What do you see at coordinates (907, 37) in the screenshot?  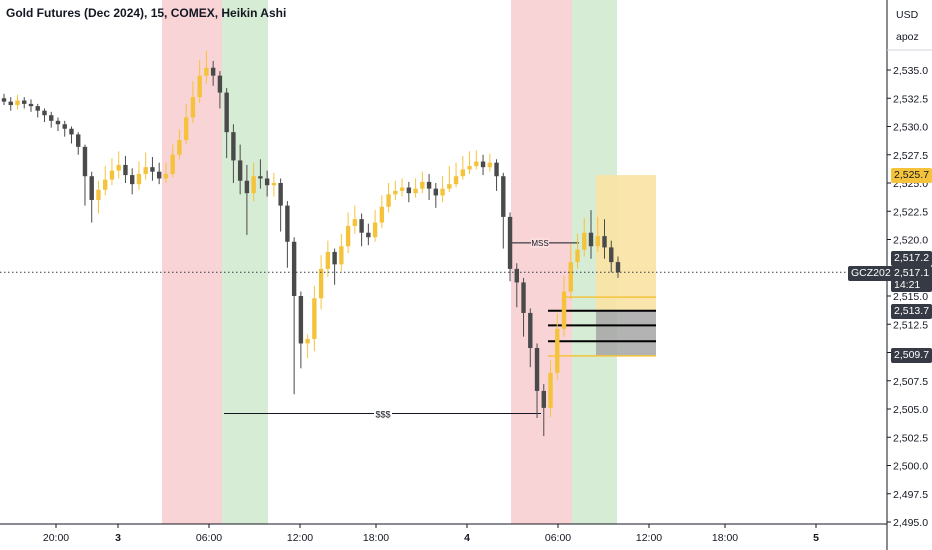 I see `script-label: apoz` at bounding box center [907, 37].